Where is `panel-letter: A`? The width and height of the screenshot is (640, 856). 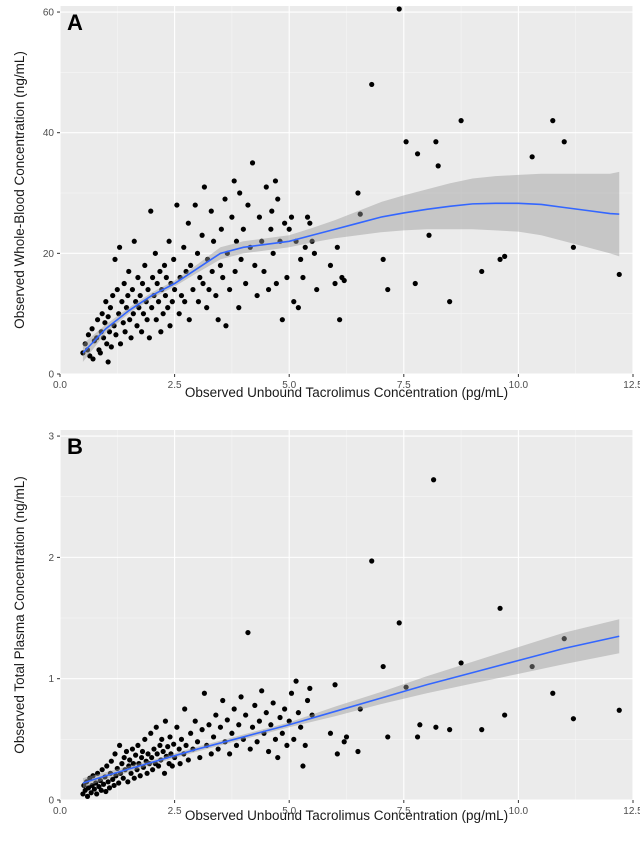
panel-letter: A is located at coordinates (75, 22).